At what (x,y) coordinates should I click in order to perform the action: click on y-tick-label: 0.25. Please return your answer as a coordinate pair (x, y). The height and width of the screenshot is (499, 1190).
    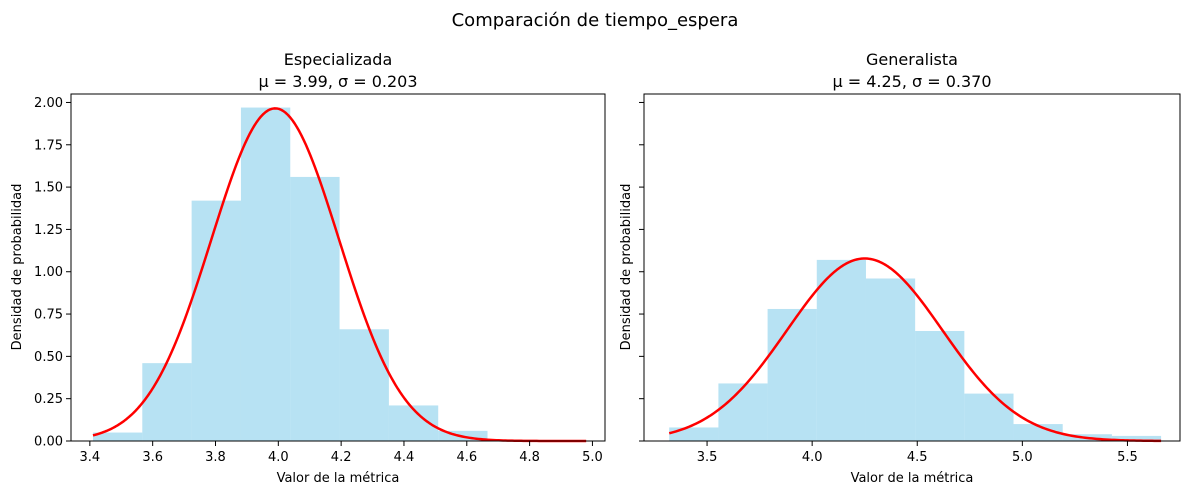
    Looking at the image, I should click on (48, 399).